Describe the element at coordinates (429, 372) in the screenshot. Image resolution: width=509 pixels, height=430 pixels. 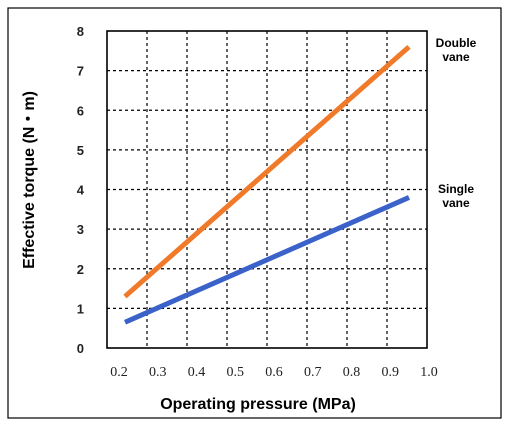
I see `x-tick-label: 1.0` at that location.